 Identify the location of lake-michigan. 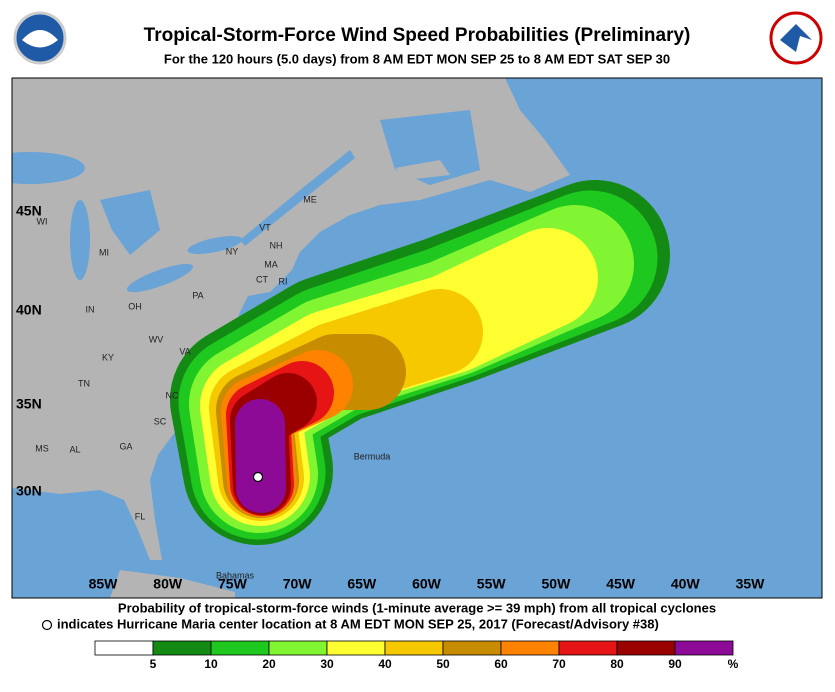
(80, 240).